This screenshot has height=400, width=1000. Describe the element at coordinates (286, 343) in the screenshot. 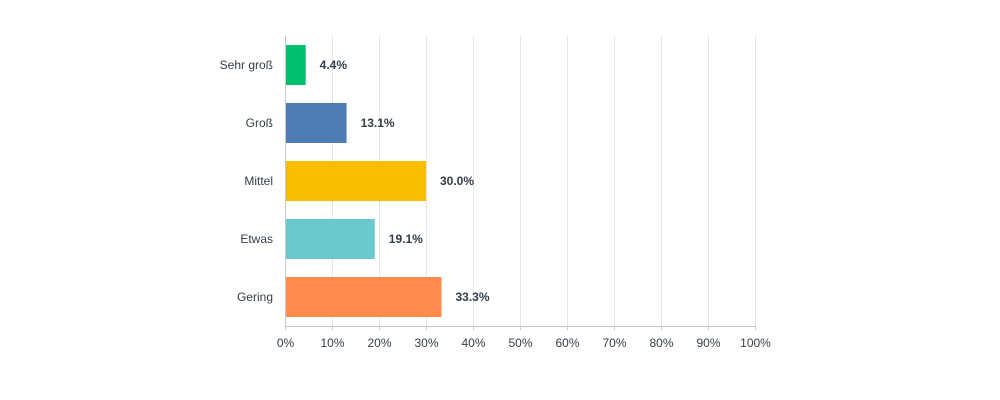

I see `x-tick-label: 0%` at that location.